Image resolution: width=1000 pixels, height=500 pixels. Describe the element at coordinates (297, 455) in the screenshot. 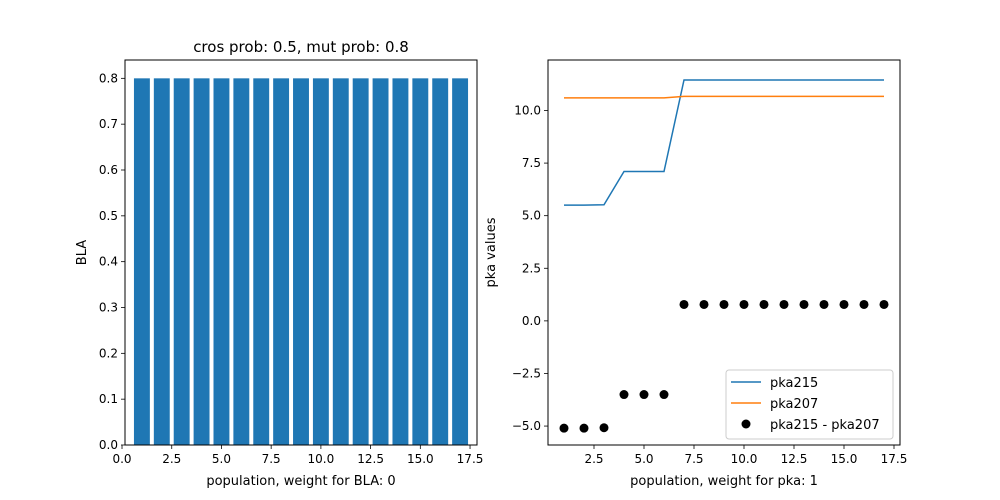

I see `bar-chart-x-ticks: 0.0 2.5 5.0 7.5 10.0 12.5 15.0 17.5` at that location.